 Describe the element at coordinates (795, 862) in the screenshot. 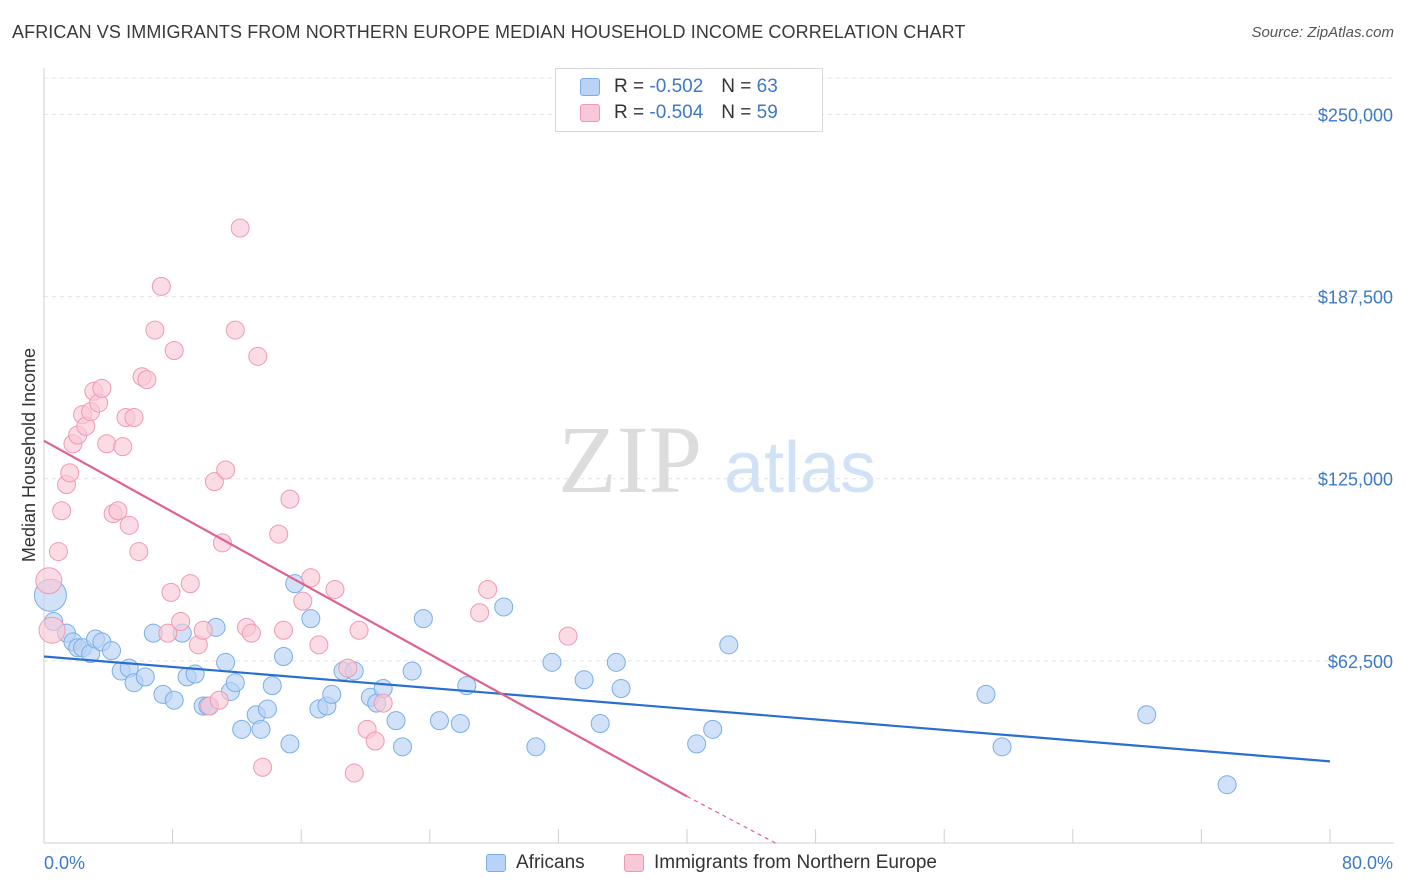

I see `legend-label-immigrants: Immigrants from Northern Europe` at that location.